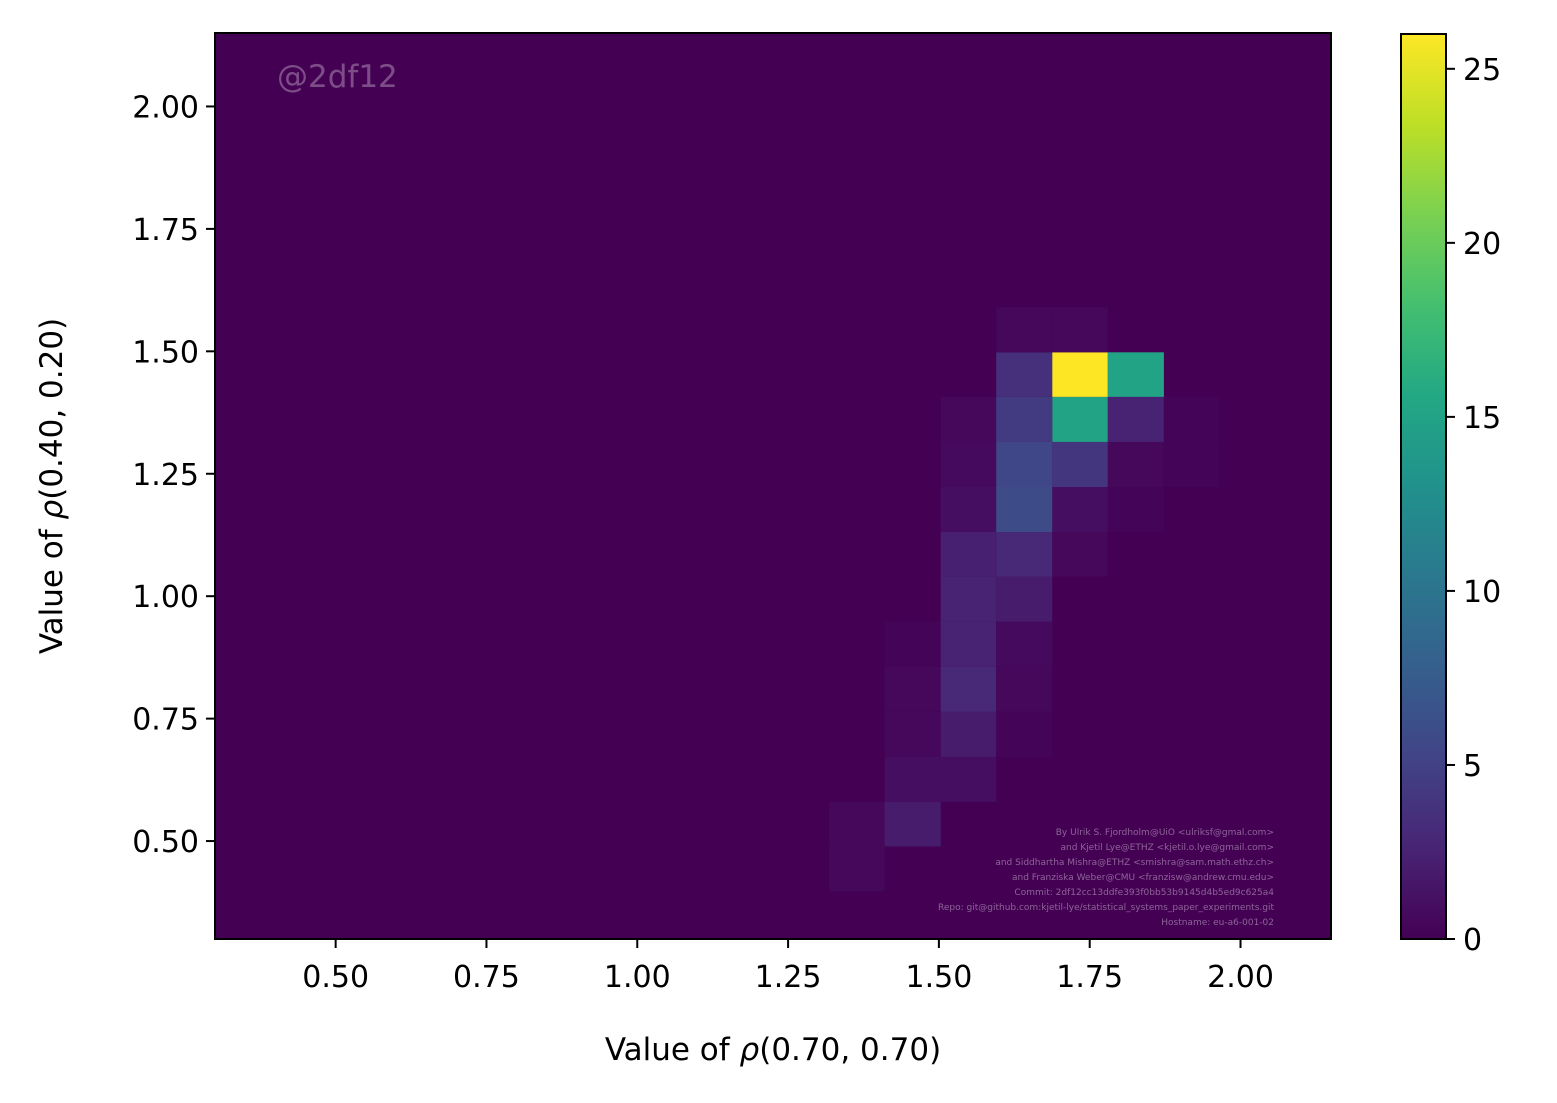 This screenshot has height=1103, width=1557. What do you see at coordinates (1472, 766) in the screenshot?
I see `colorbar-tick-label: 5` at bounding box center [1472, 766].